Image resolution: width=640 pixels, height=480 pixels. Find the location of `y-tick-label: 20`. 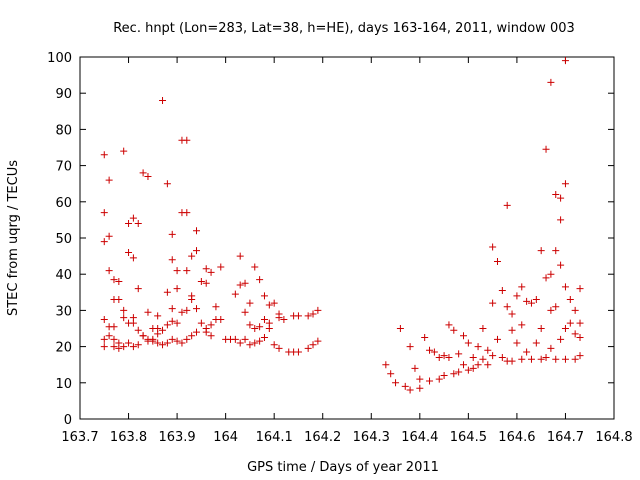

y-tick-label: 20 is located at coordinates (63, 348).